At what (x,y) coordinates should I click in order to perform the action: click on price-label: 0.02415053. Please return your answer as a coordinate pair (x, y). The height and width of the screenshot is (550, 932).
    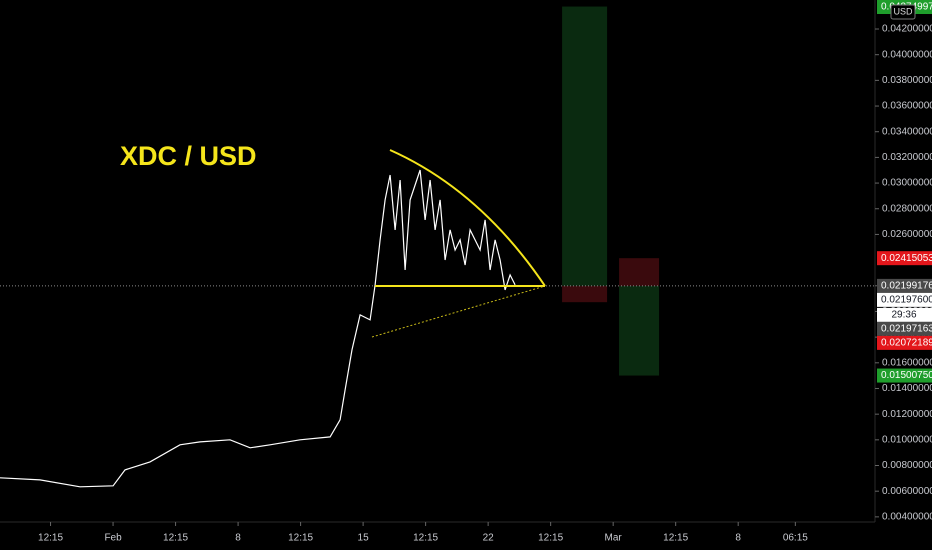
    Looking at the image, I should click on (906, 258).